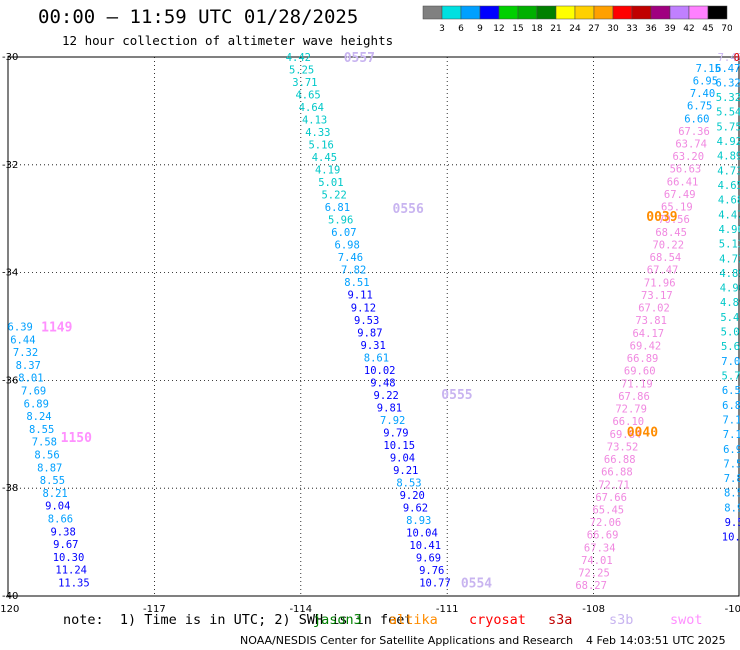 This screenshot has width=740, height=650. What do you see at coordinates (651, 321) in the screenshot?
I see `wave-height-value: 73.81` at bounding box center [651, 321].